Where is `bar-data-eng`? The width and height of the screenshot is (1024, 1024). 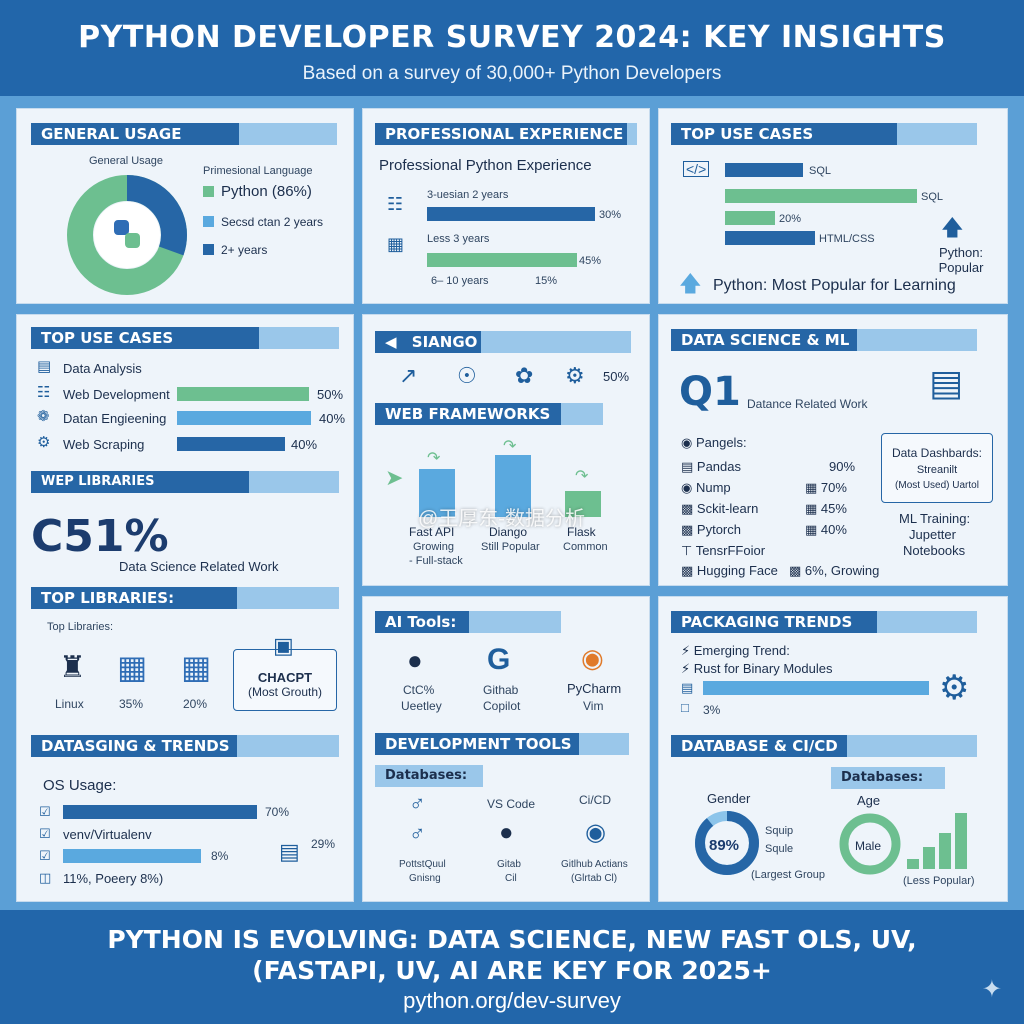
bar-data-eng is located at coordinates (244, 418).